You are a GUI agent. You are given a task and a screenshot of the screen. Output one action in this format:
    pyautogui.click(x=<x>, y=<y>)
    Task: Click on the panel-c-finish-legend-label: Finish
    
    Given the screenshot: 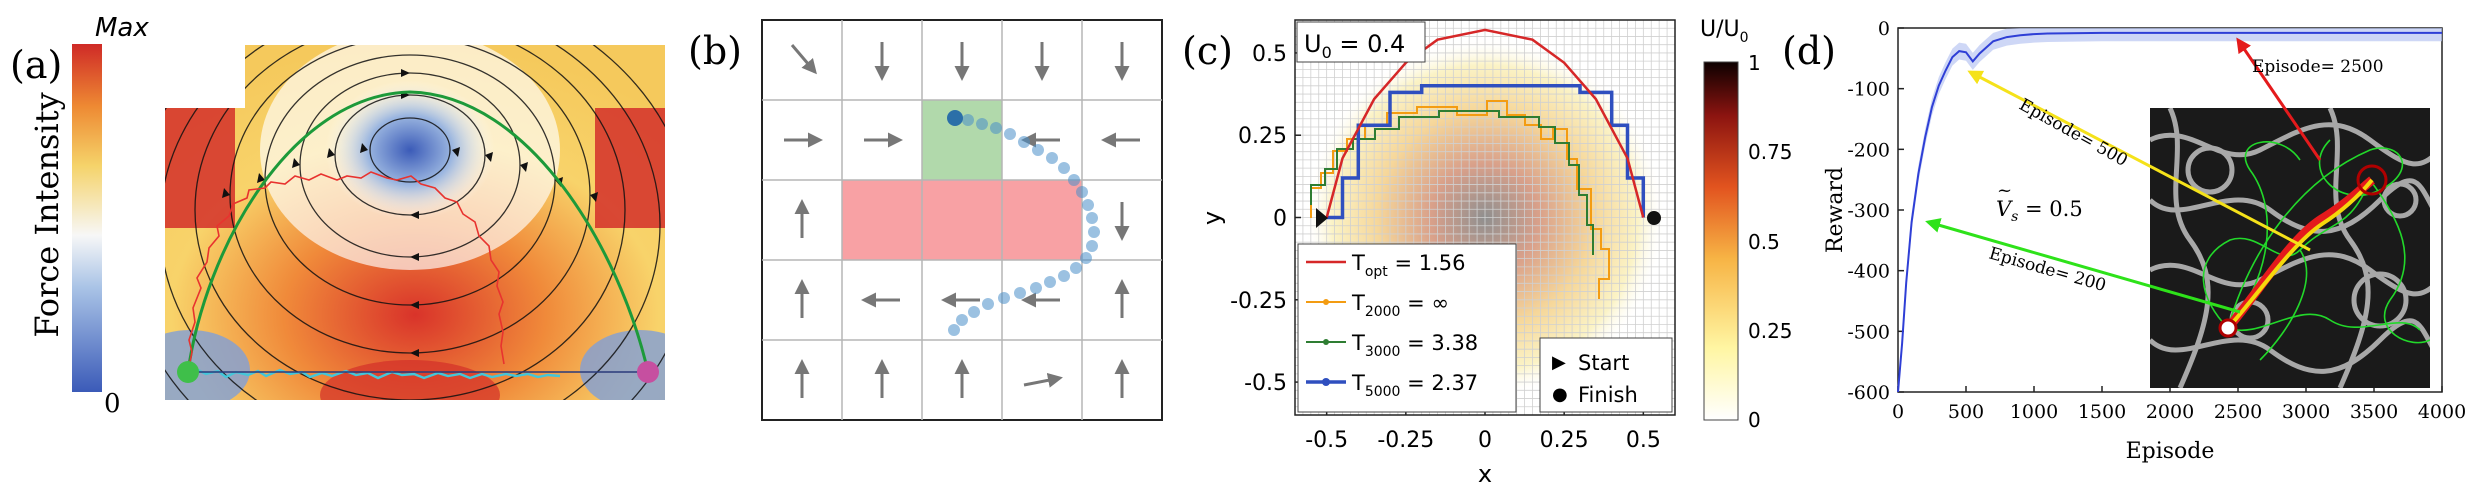 What is the action you would take?
    pyautogui.click(x=1608, y=395)
    